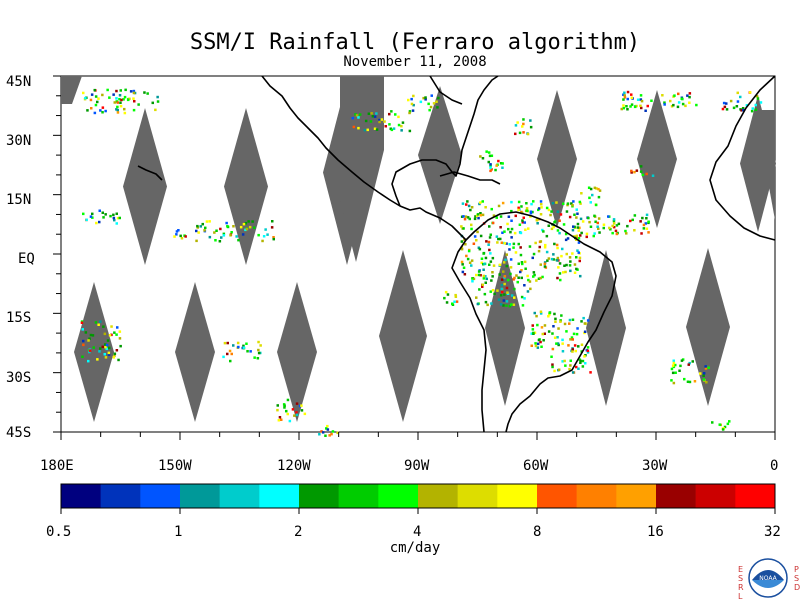 The image size is (800, 600). Describe the element at coordinates (415, 62) in the screenshot. I see `map-subtitle: November 11, 2008` at that location.